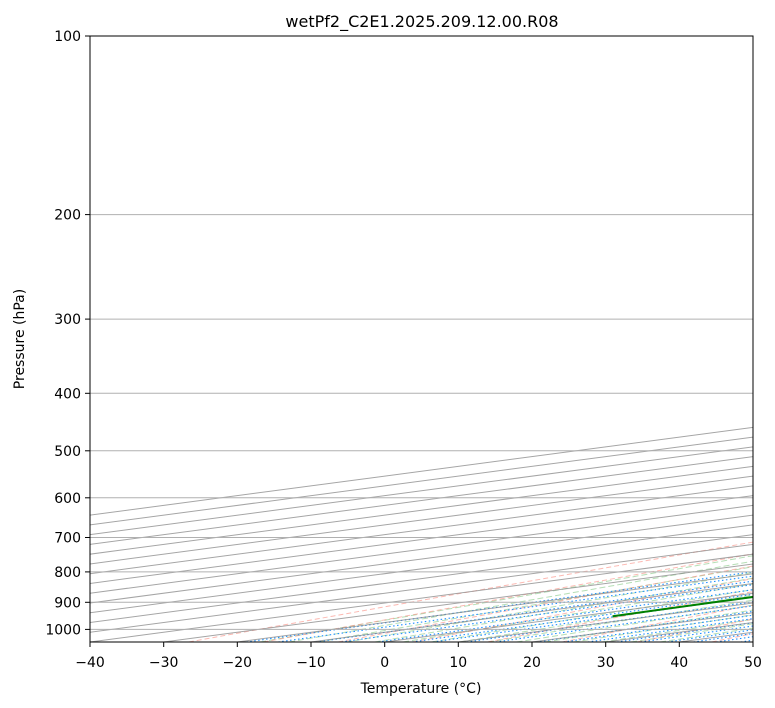 Image resolution: width=775 pixels, height=708 pixels. Describe the element at coordinates (67, 333) in the screenshot. I see `y-axis-ticks: 100 200 300 400 500 600 700 800 900 1000` at that location.